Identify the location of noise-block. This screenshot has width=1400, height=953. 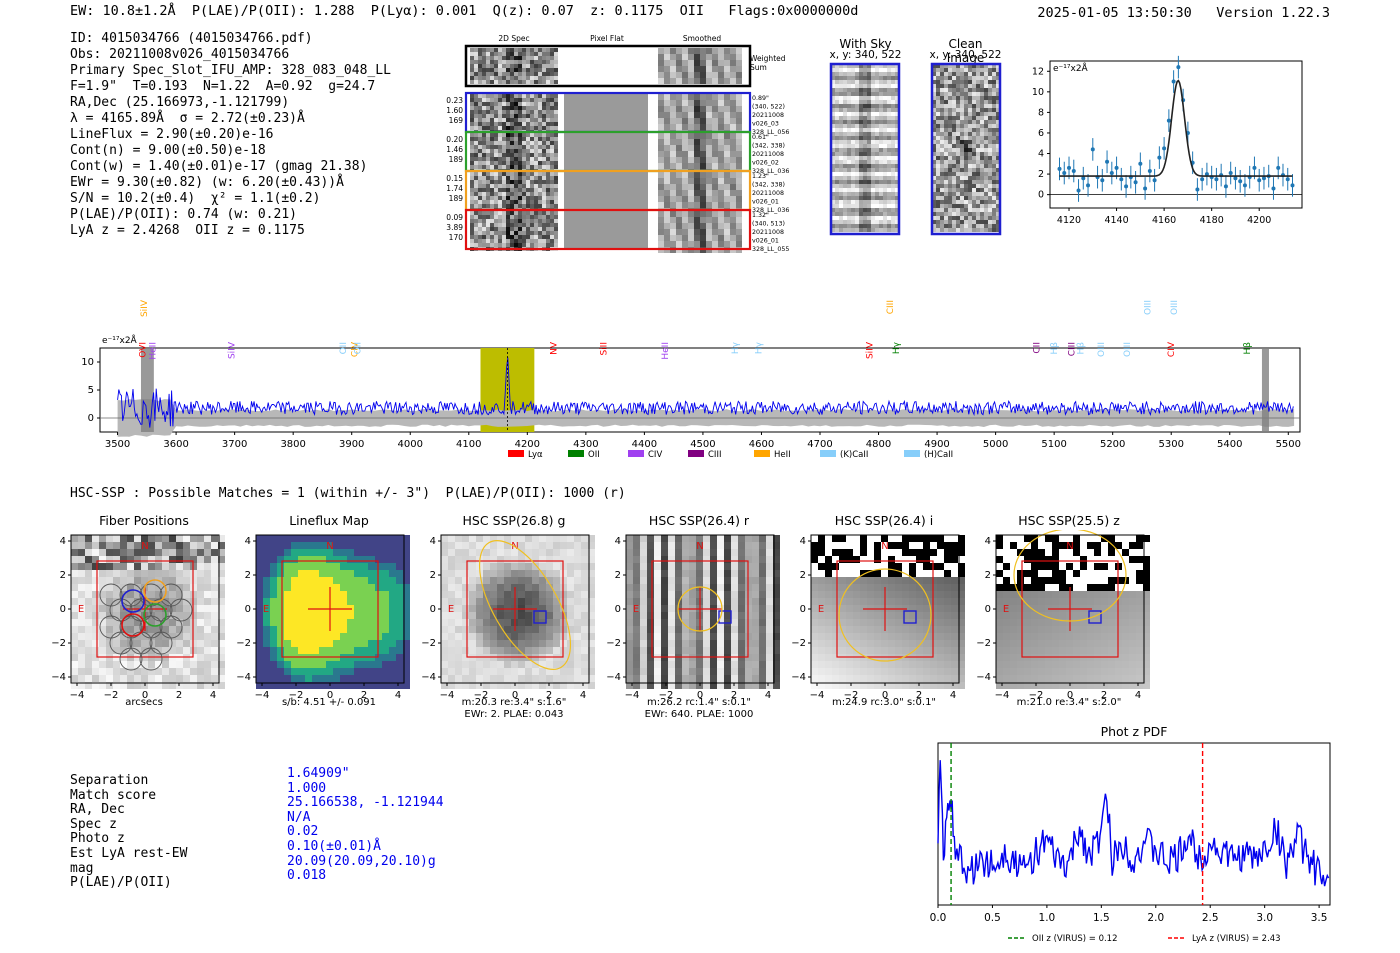
(700, 66).